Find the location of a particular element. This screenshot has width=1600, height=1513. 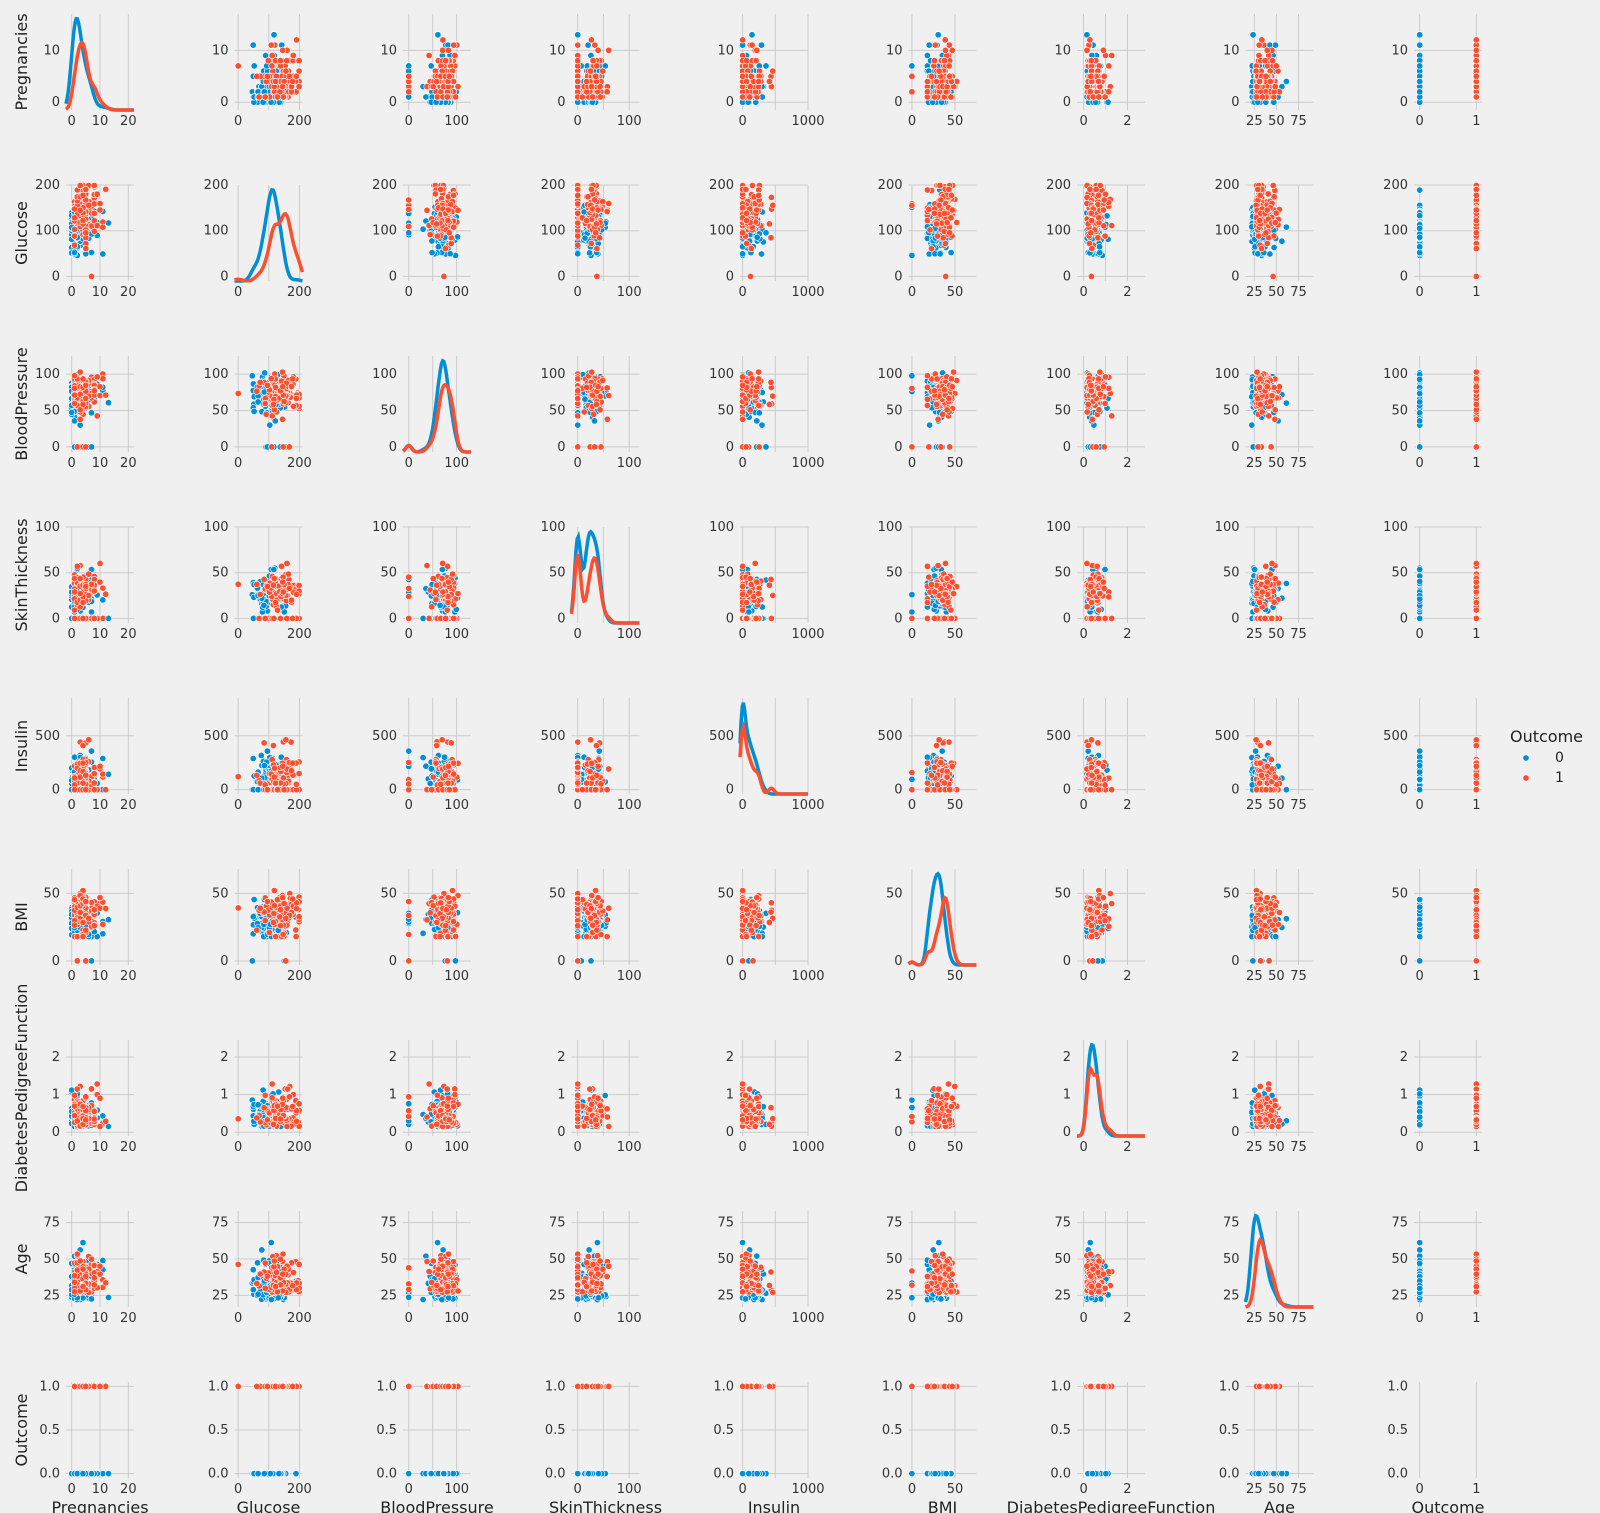

x-tick-label: 1000 is located at coordinates (807, 292).